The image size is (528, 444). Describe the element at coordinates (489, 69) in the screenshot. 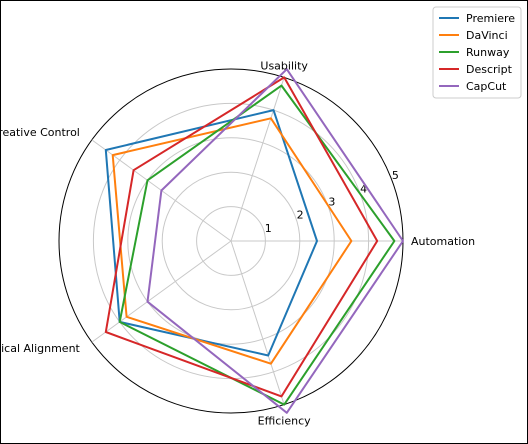

I see `legend-label-descript: Descript` at that location.